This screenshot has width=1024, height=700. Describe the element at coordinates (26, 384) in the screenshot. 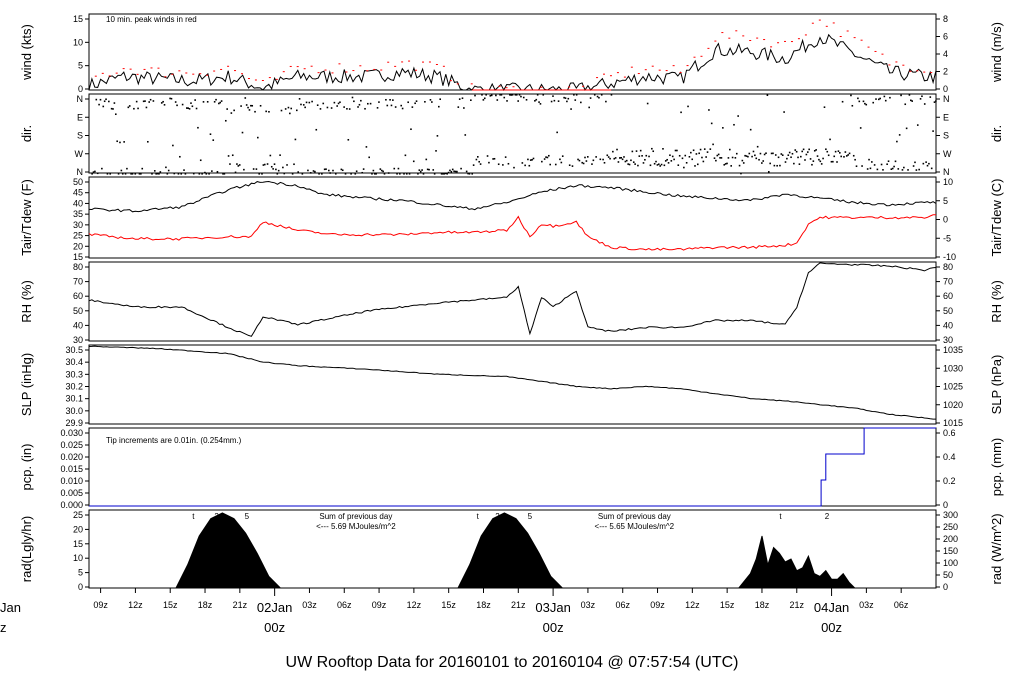

I see `slp-ylabel-left: SLP (inHg)` at that location.